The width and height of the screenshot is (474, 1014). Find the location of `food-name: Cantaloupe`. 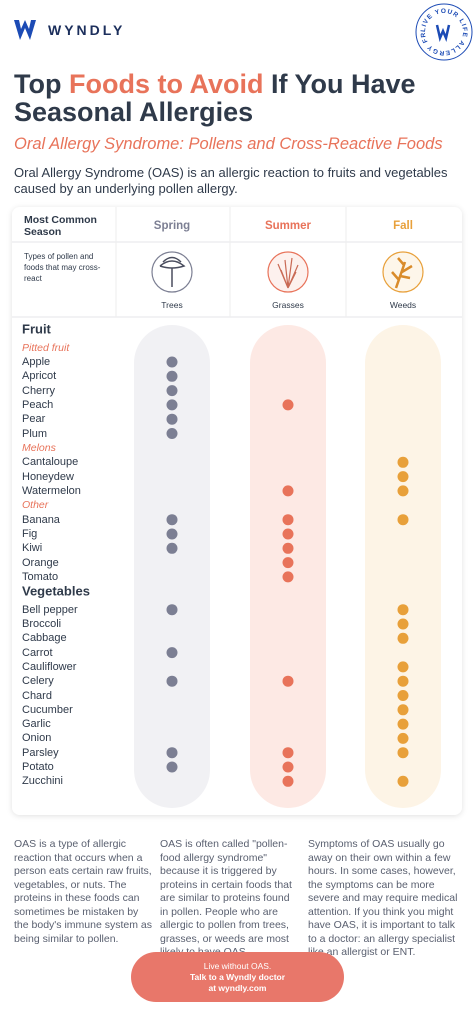

food-name: Cantaloupe is located at coordinates (50, 462).